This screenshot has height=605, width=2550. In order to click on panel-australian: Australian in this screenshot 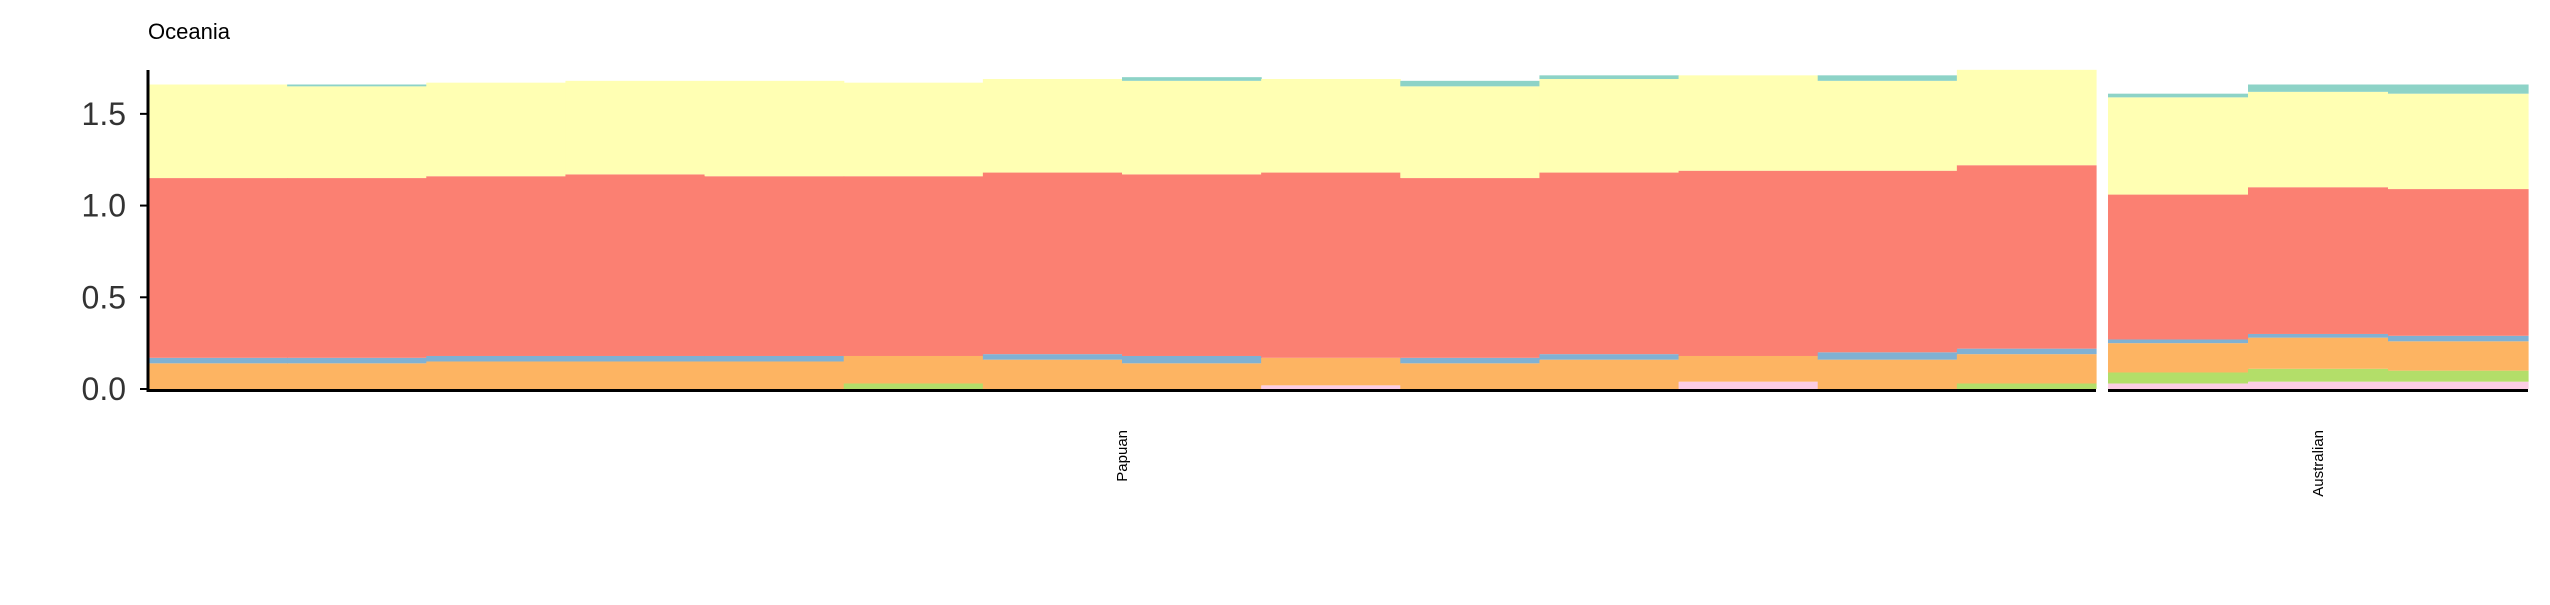, I will do `click(2318, 290)`.